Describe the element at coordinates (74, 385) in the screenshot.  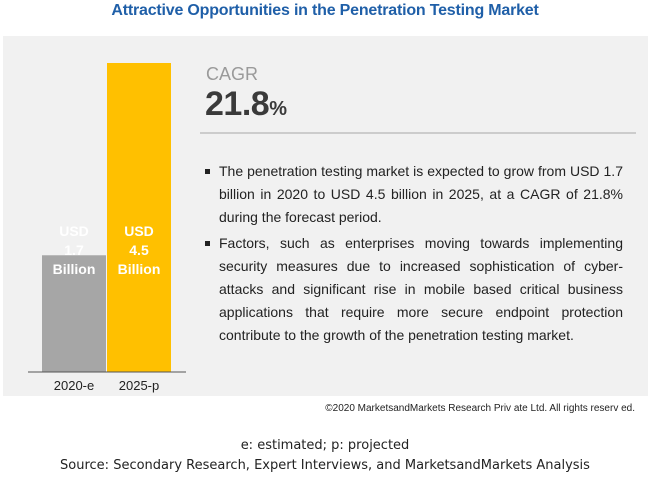
I see `x-tick-label: 2020-e` at that location.